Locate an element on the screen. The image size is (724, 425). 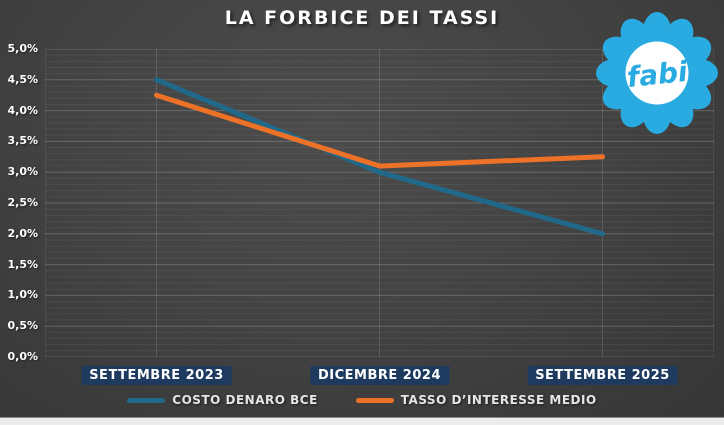
x-category-label: DICEMBRE 2024 is located at coordinates (379, 375).